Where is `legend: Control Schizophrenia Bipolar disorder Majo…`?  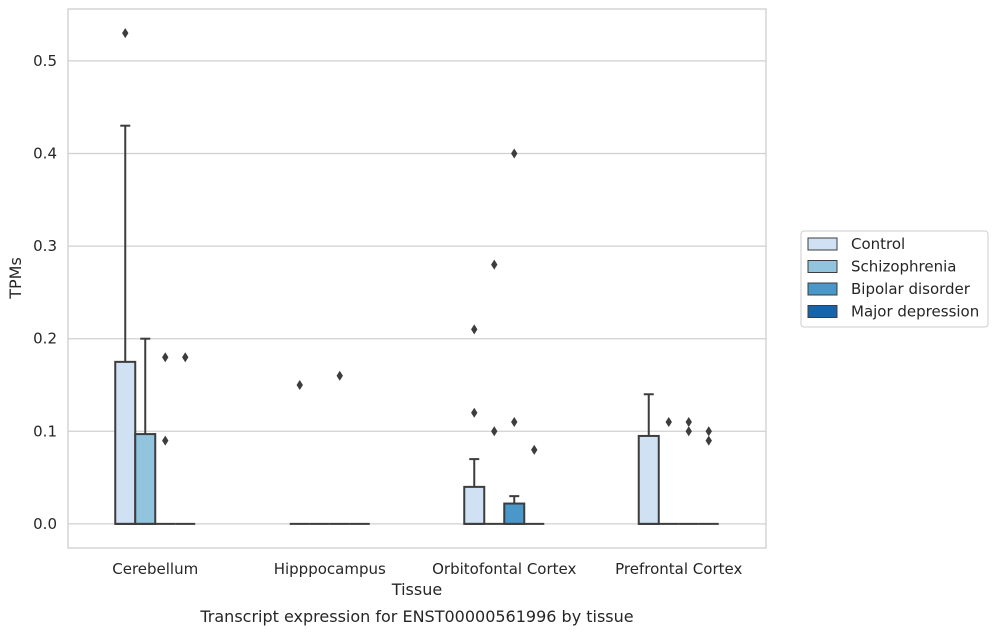
legend: Control Schizophrenia Bipolar disorder Majo… is located at coordinates (894, 279).